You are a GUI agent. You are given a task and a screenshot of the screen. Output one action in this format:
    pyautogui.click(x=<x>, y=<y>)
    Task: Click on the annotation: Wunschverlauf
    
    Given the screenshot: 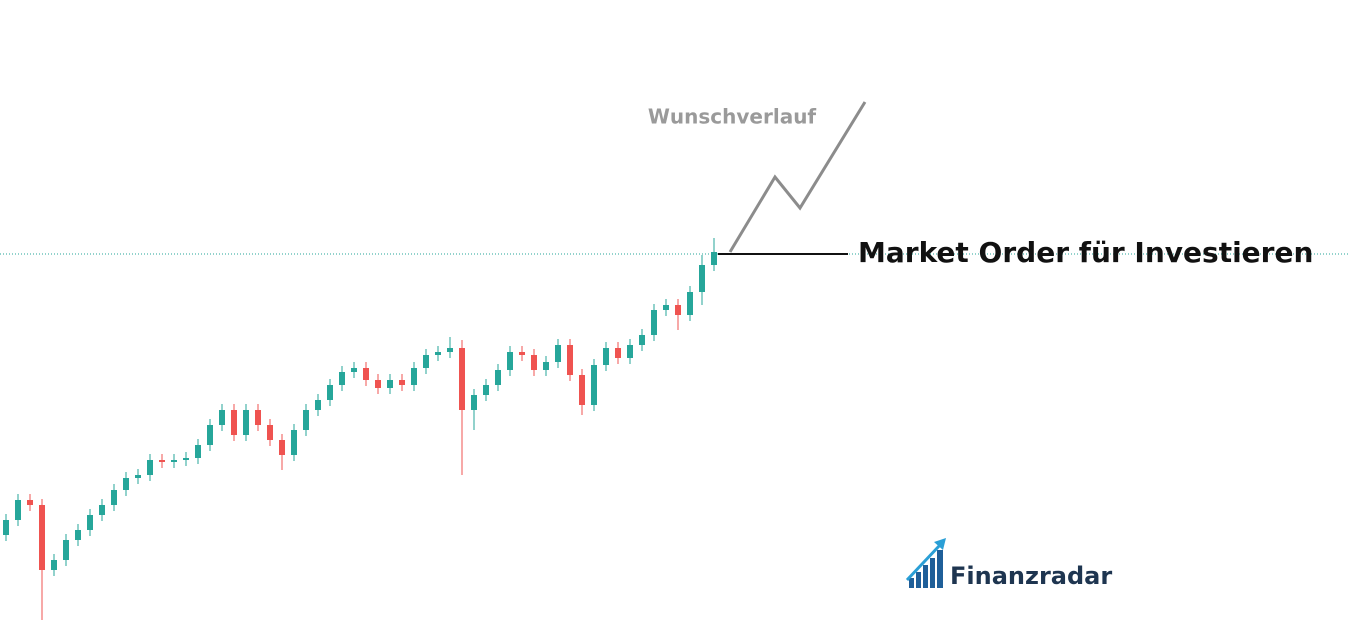 What is the action you would take?
    pyautogui.click(x=732, y=117)
    